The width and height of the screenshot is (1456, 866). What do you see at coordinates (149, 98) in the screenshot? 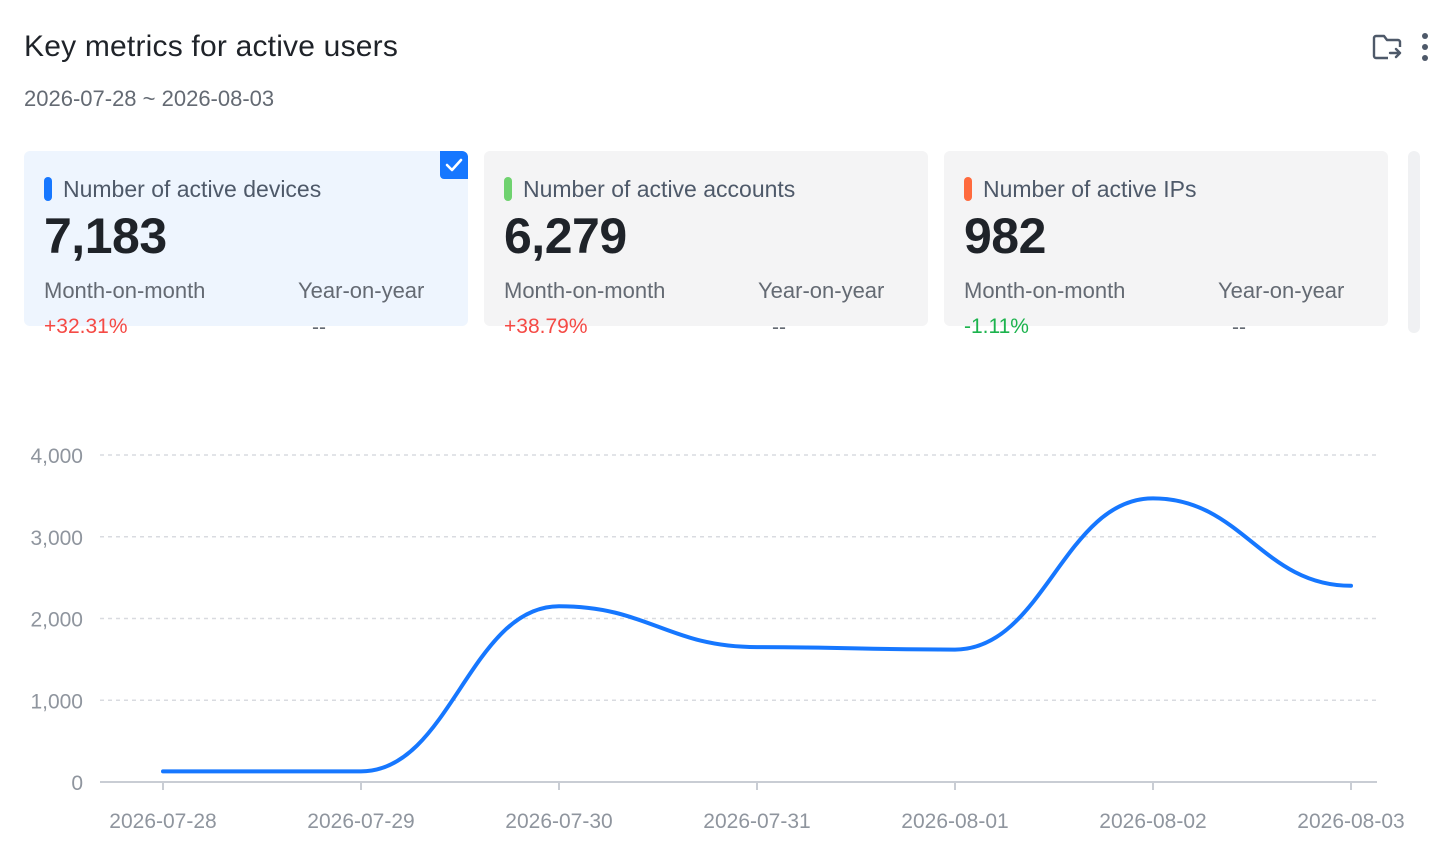
I see `date-range: 2026-07-28 ~ 2026-08-03` at bounding box center [149, 98].